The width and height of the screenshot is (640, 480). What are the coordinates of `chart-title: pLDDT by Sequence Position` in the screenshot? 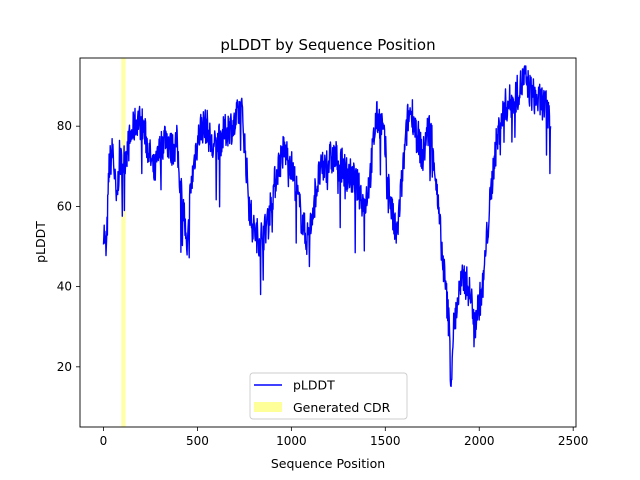 It's located at (327, 45).